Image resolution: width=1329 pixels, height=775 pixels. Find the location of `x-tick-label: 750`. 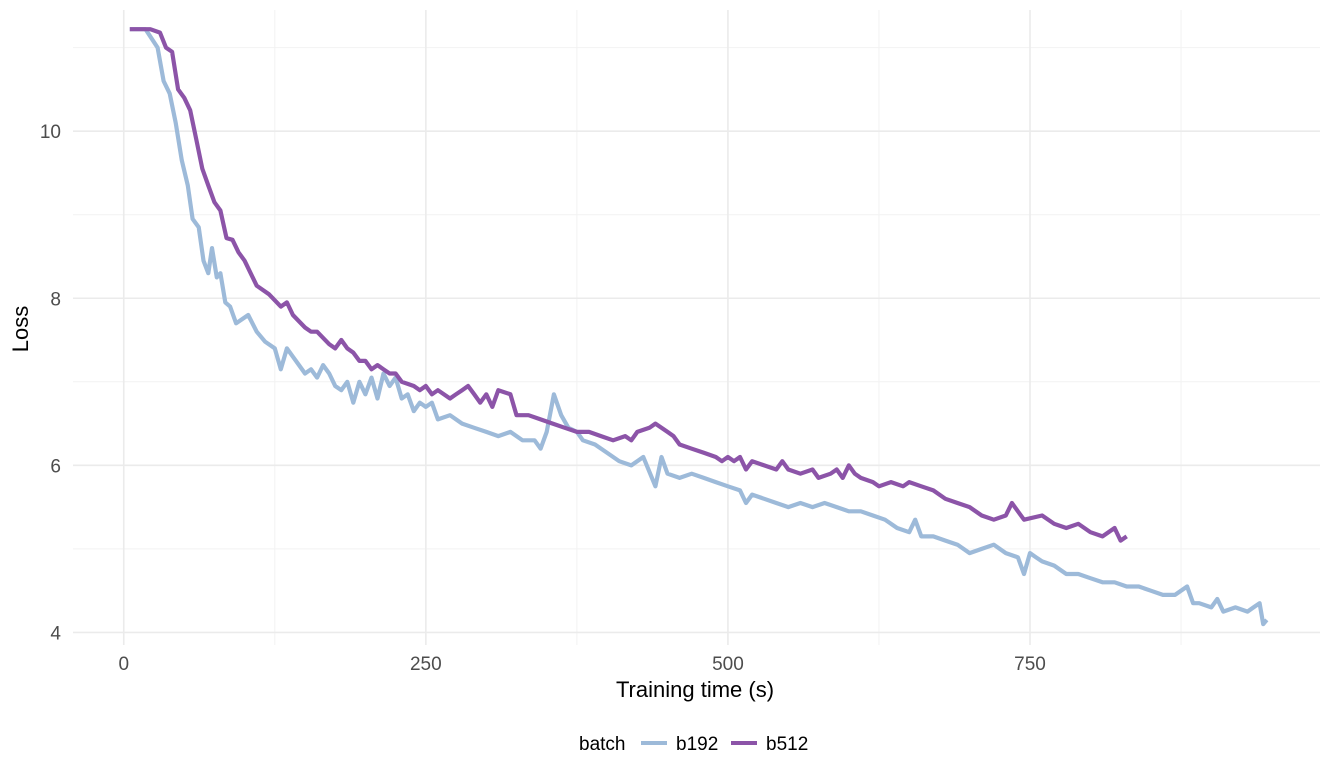

x-tick-label: 750 is located at coordinates (1030, 664).